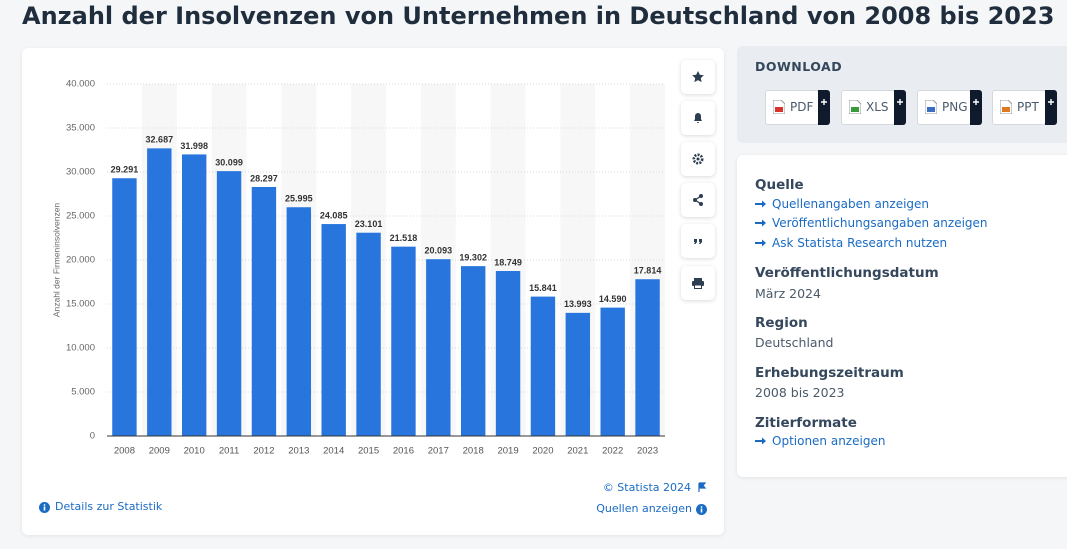 The image size is (1067, 549). Describe the element at coordinates (438, 451) in the screenshot. I see `x-tick-label: 2017` at that location.